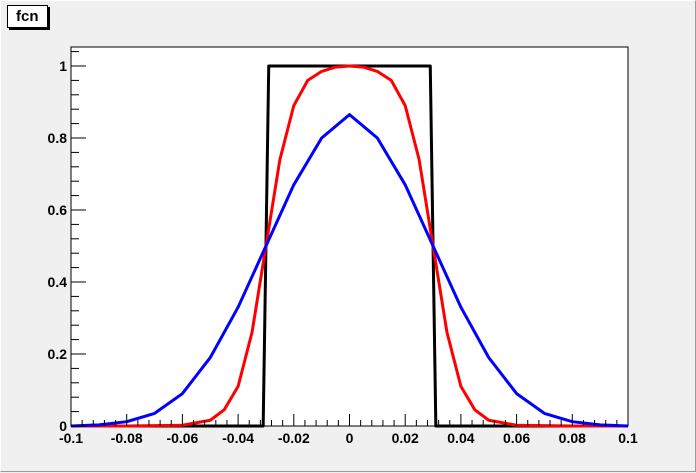 The height and width of the screenshot is (473, 696). What do you see at coordinates (27, 16) in the screenshot?
I see `canvas-title: fcn` at bounding box center [27, 16].